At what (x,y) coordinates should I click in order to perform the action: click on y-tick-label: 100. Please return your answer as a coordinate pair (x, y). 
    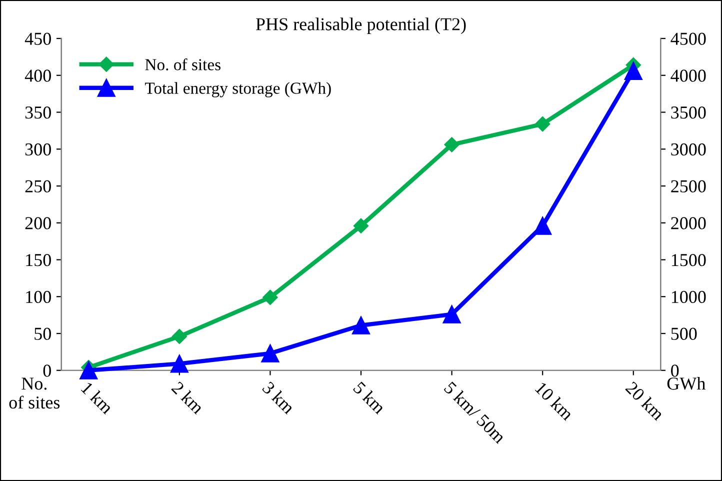
    Looking at the image, I should click on (38, 297).